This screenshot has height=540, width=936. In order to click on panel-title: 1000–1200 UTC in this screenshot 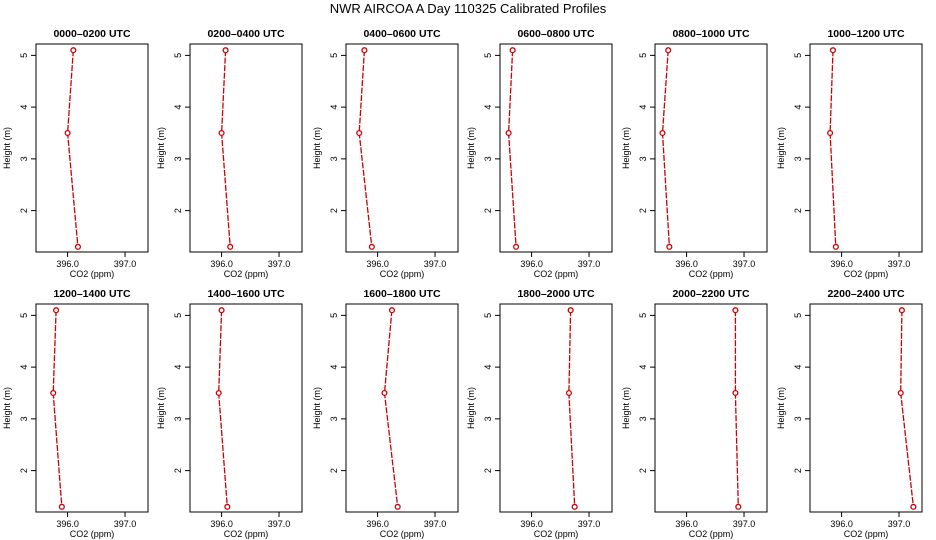, I will do `click(865, 34)`.